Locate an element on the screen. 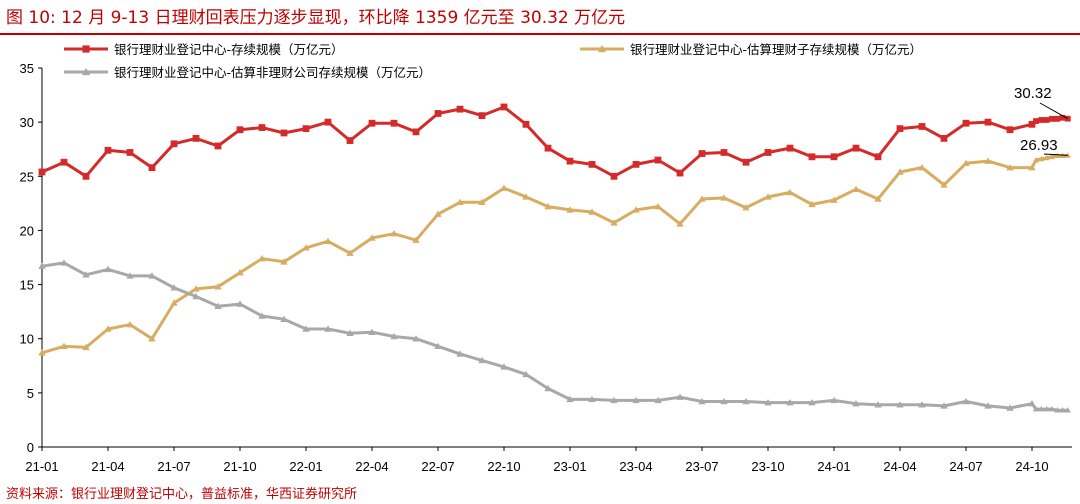 The width and height of the screenshot is (1080, 504). y-tick-label: 35 is located at coordinates (27, 68).